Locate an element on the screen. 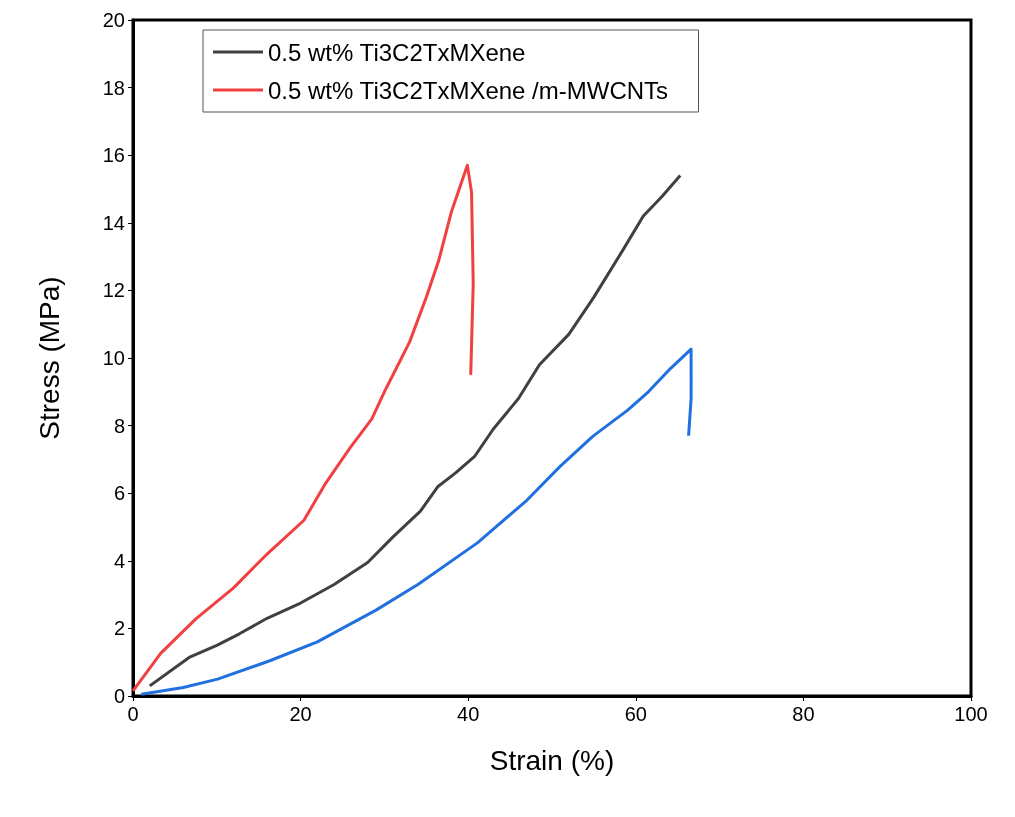  y-tick-label: 14 is located at coordinates (113, 222).